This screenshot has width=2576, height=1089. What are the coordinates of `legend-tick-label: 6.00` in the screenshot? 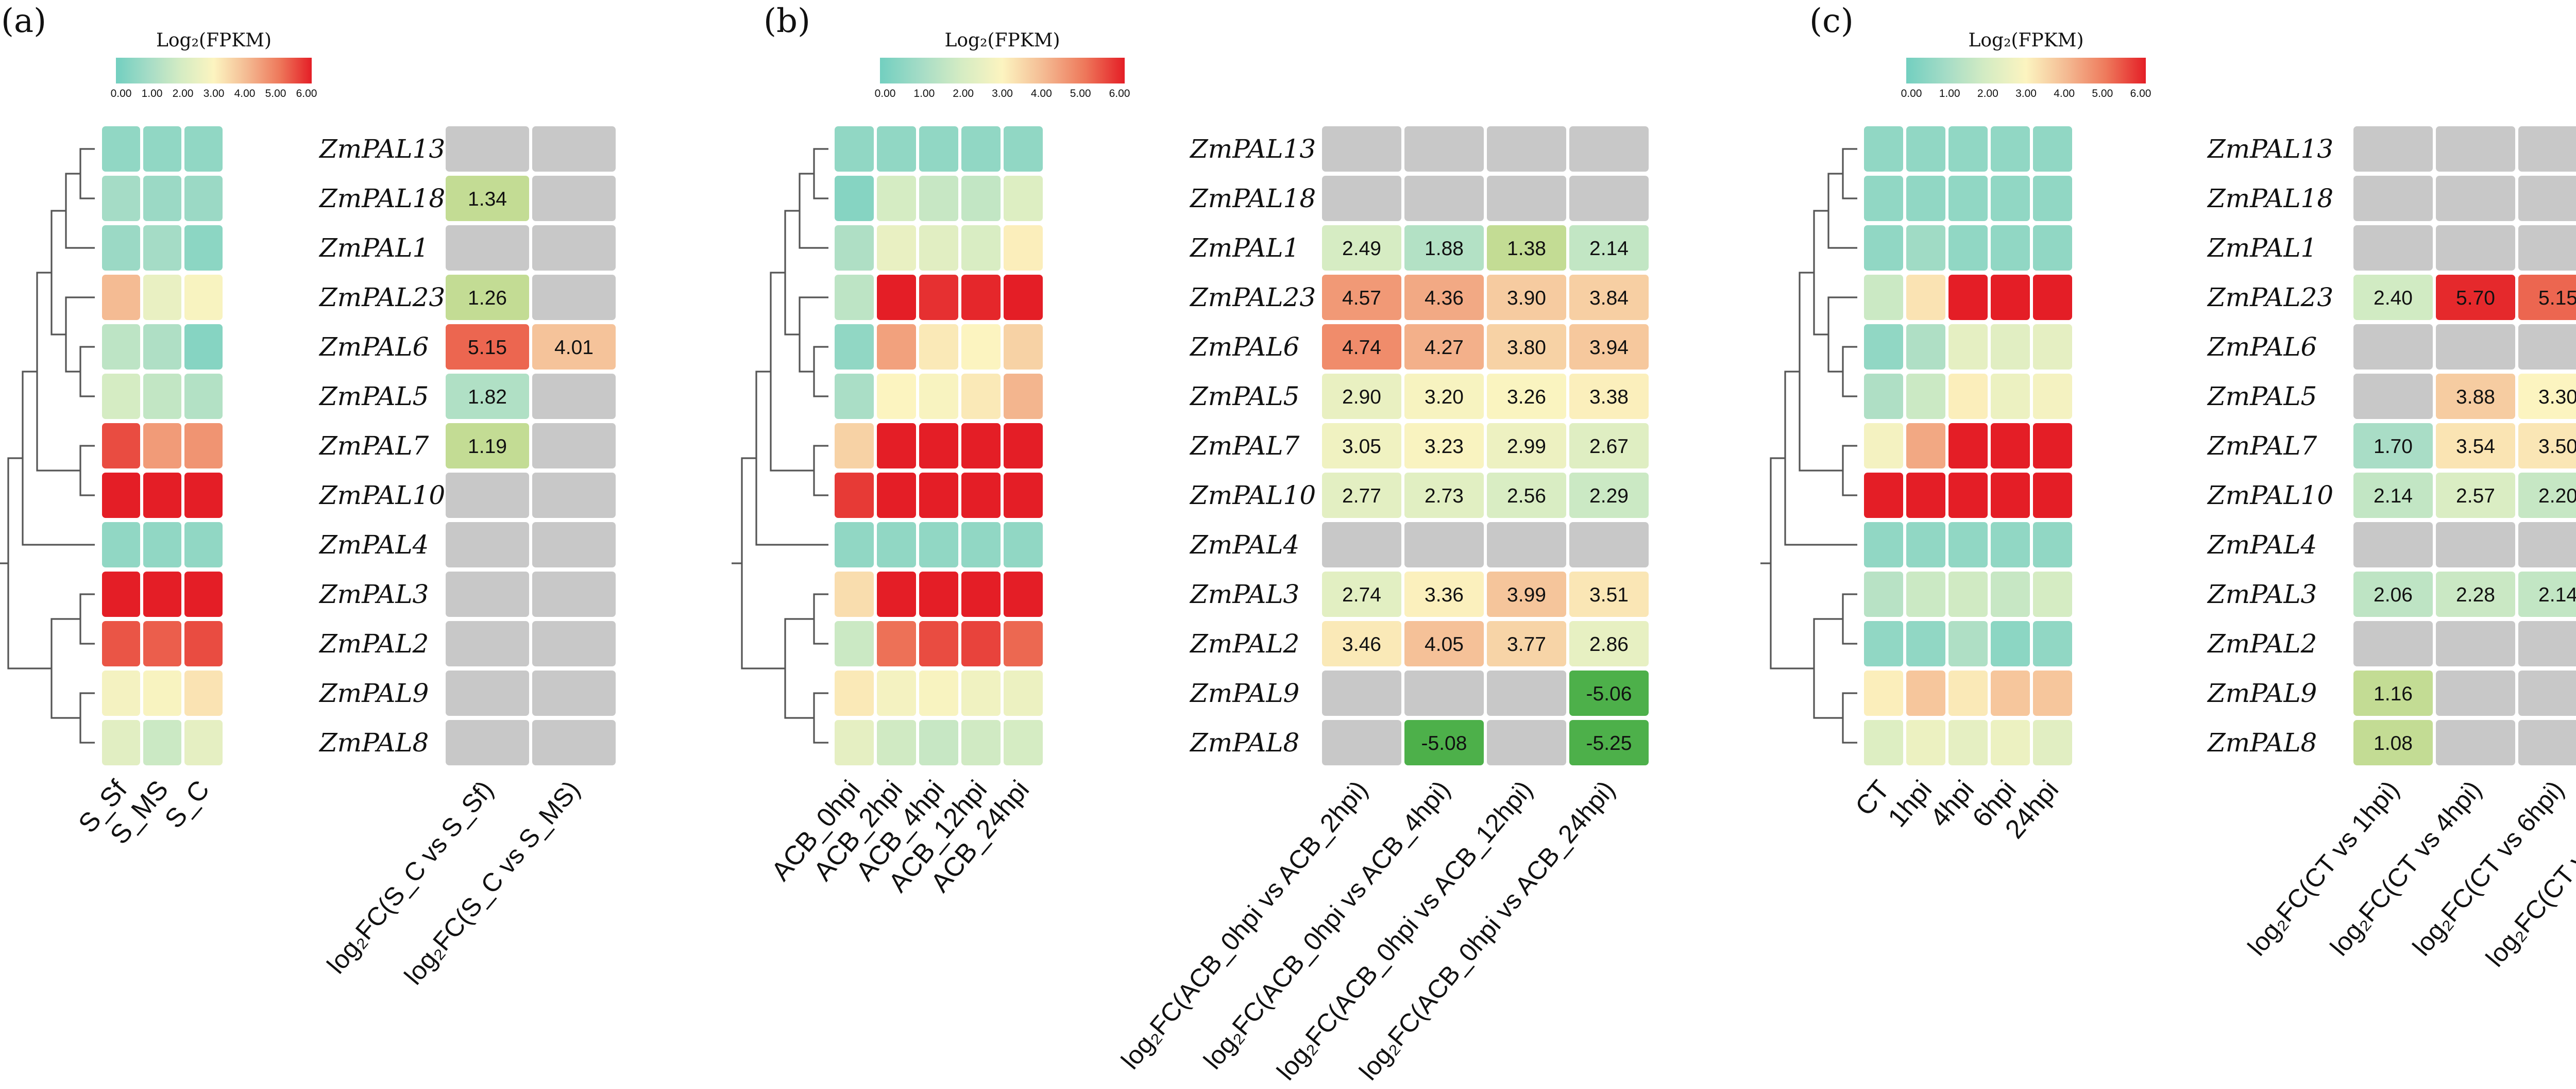 It's located at (306, 93).